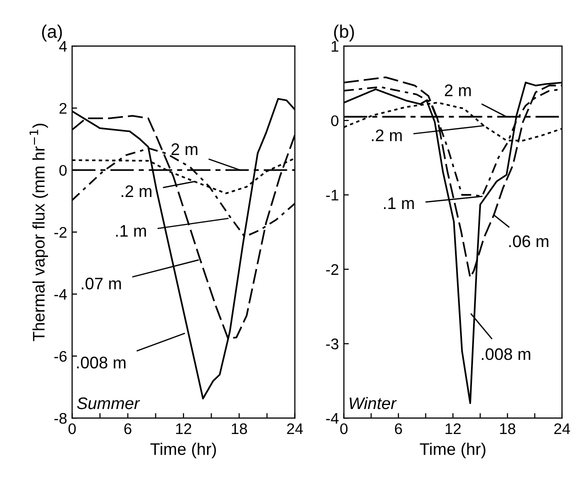  What do you see at coordinates (332, 344) in the screenshot?
I see `y-tick-label: -3` at bounding box center [332, 344].